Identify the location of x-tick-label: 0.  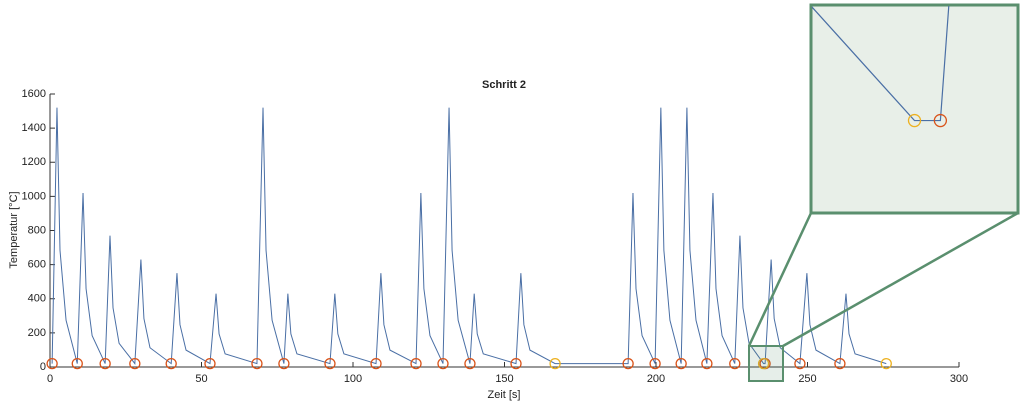
(50, 379).